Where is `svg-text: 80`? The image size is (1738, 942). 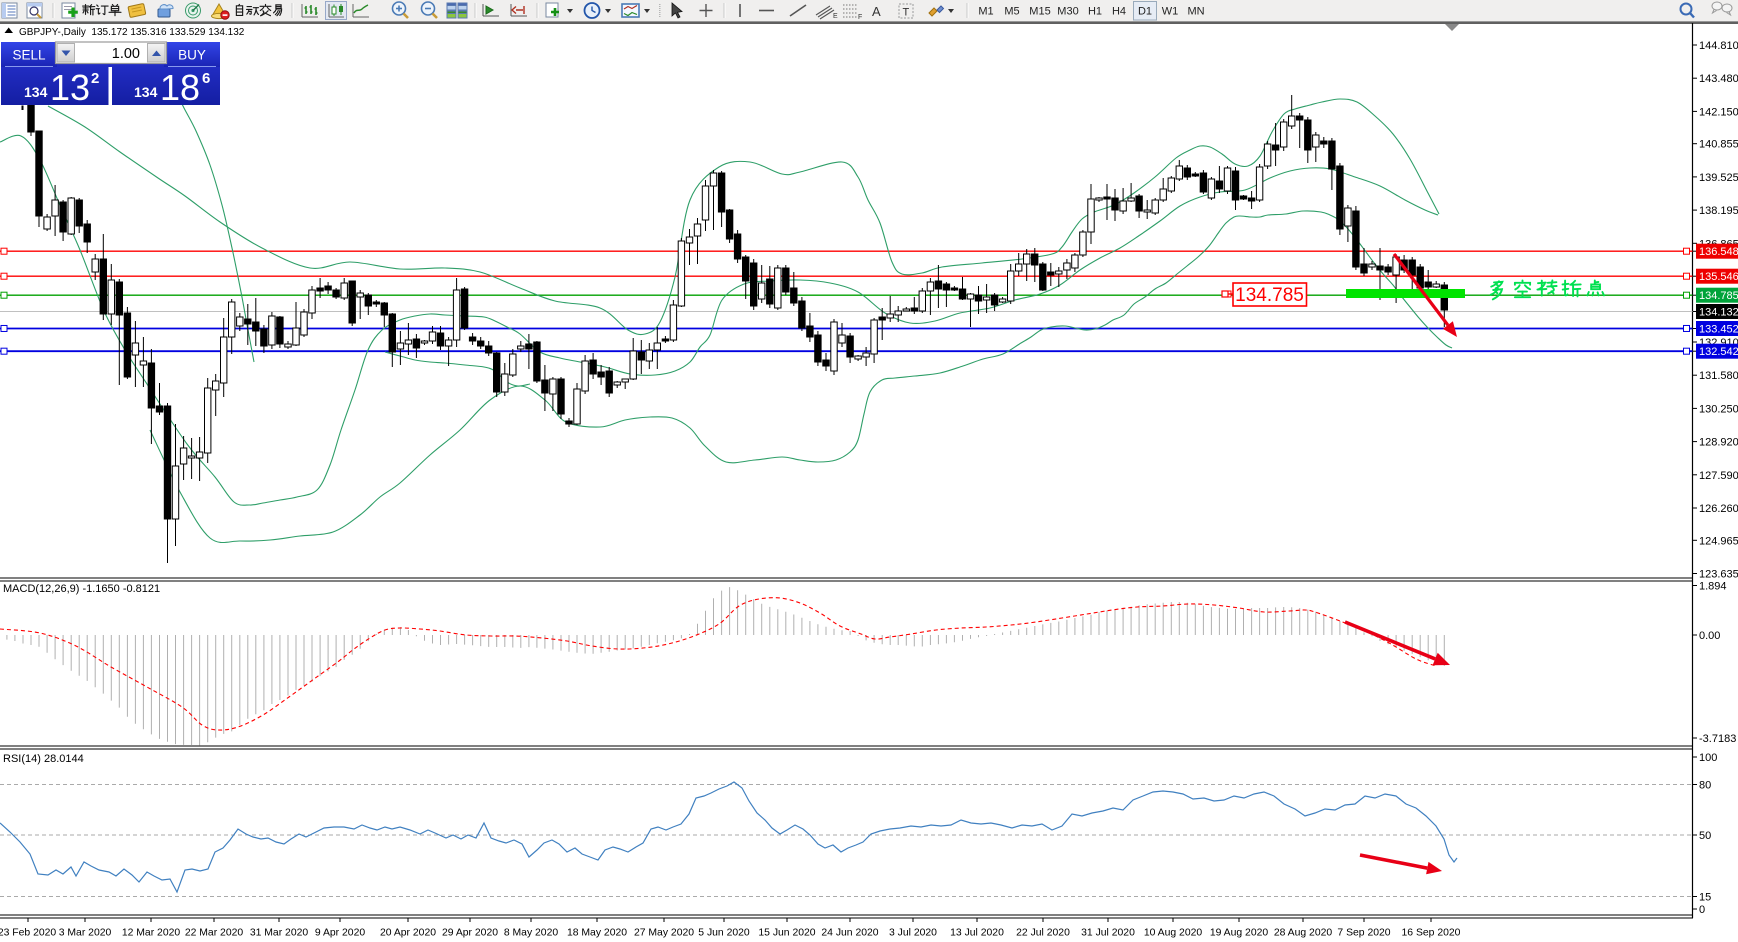
svg-text: 80 is located at coordinates (1705, 786).